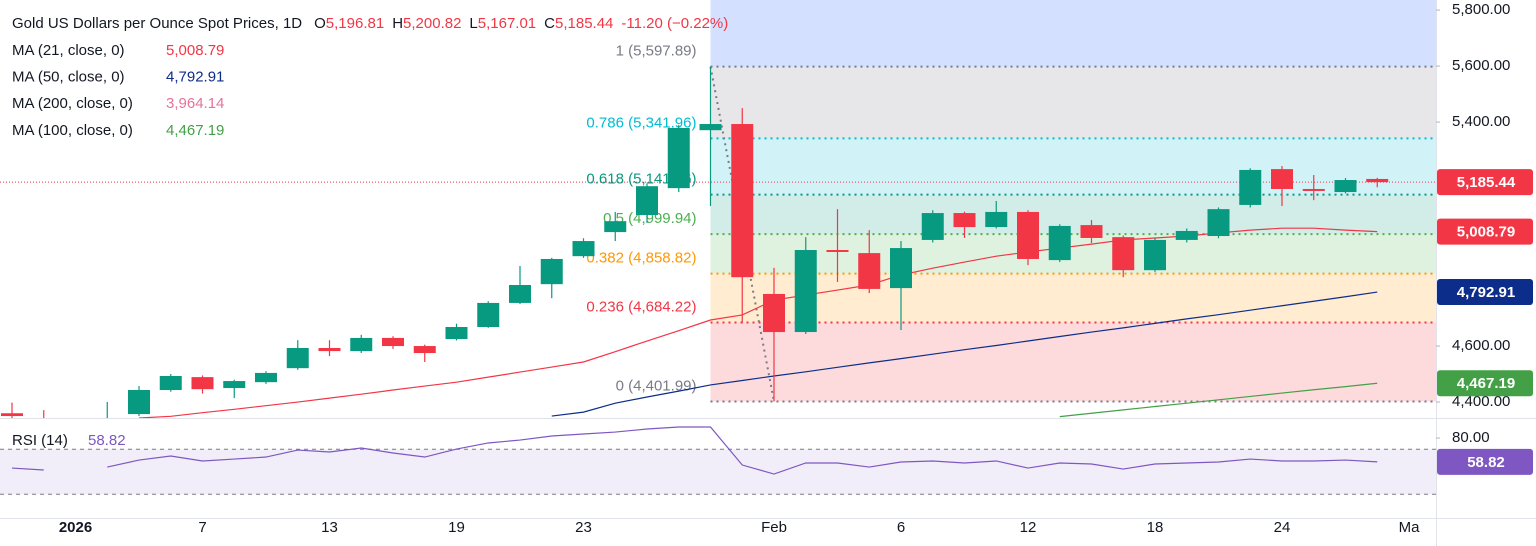 The height and width of the screenshot is (546, 1536). Describe the element at coordinates (355, 23) in the screenshot. I see `ohlc-value: 5,196.81` at that location.